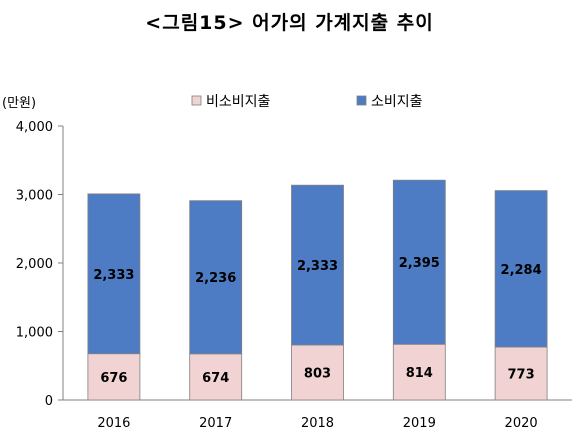 The image size is (579, 437). Describe the element at coordinates (215, 423) in the screenshot. I see `x-tick-label: 2017` at that location.